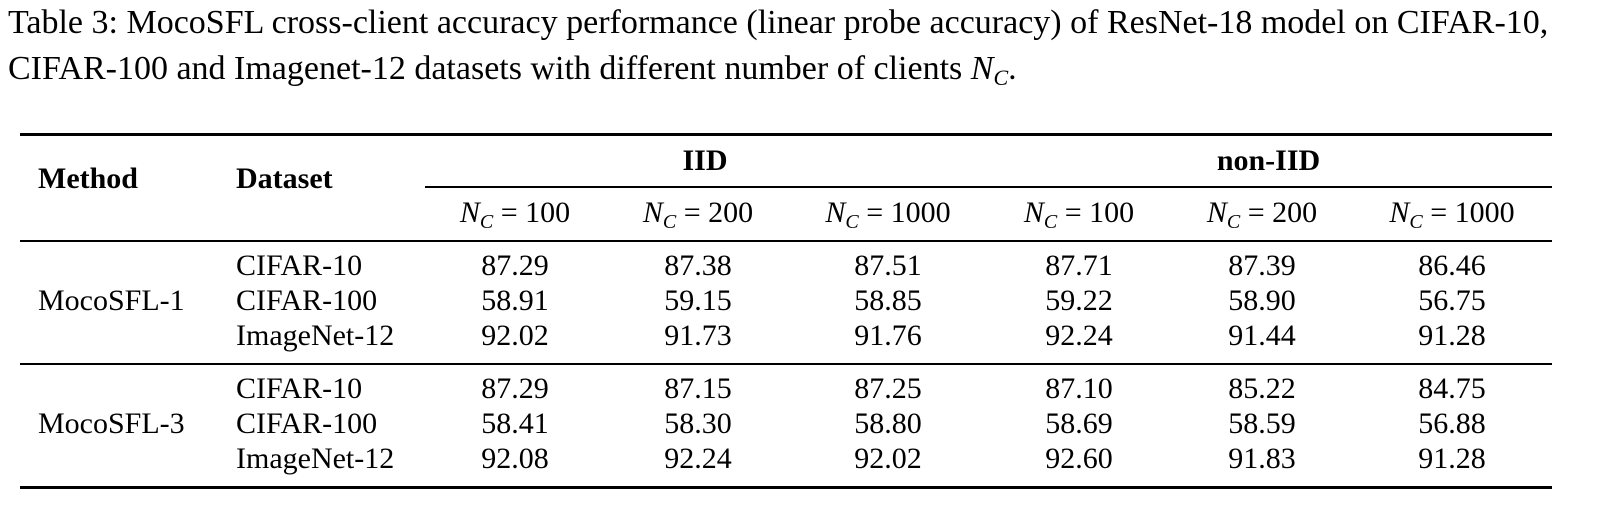  What do you see at coordinates (1262, 265) in the screenshot?
I see `accuracy-cell: 87.39` at bounding box center [1262, 265].